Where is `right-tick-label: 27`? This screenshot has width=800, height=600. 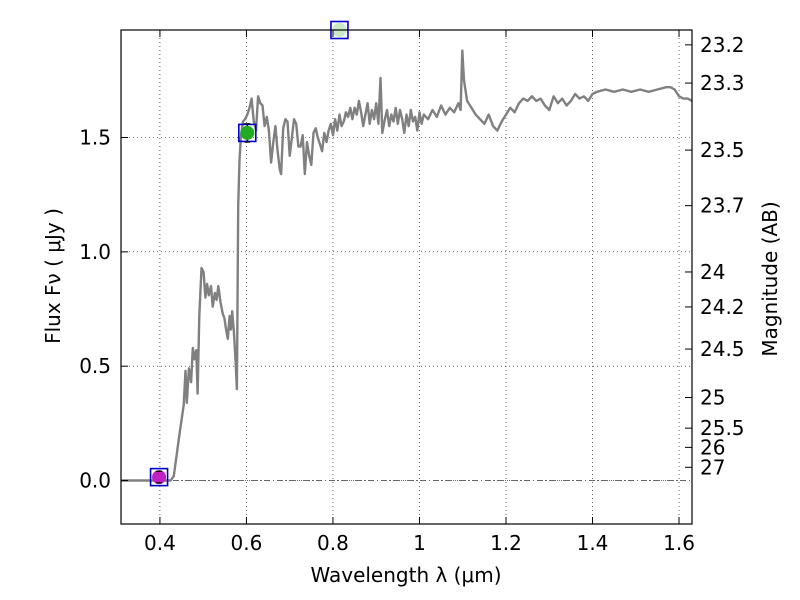 right-tick-label: 27 is located at coordinates (712, 467).